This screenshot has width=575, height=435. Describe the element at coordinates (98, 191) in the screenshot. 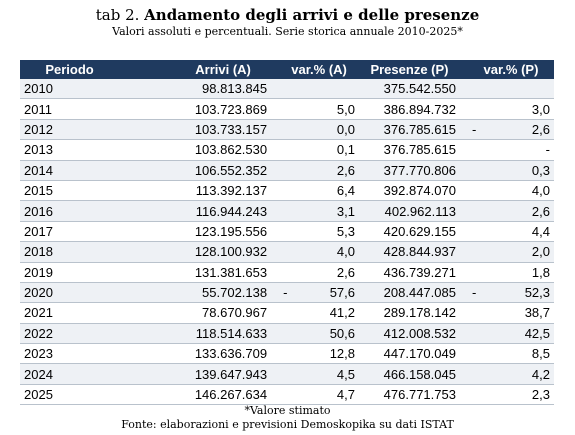

I see `cell-periodo: 2015` at that location.